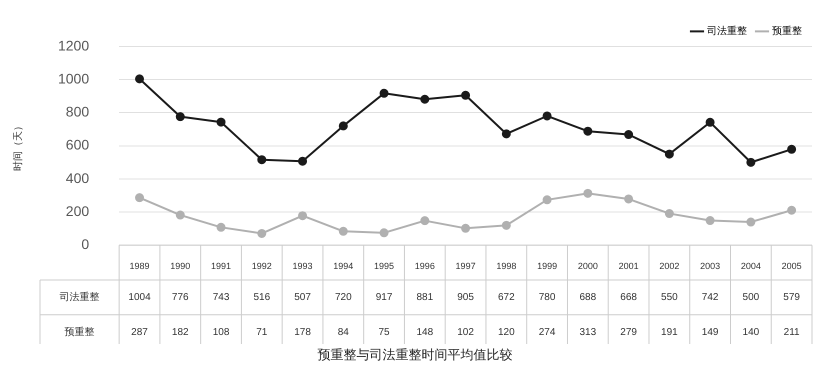  I want to click on data-label: 211, so click(792, 332).